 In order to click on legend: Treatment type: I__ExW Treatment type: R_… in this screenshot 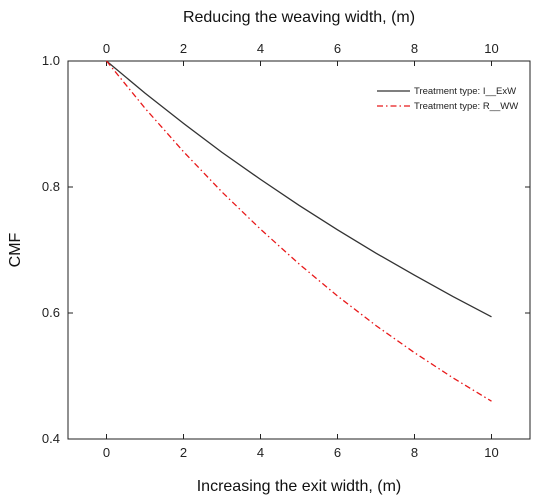, I will do `click(447, 99)`.